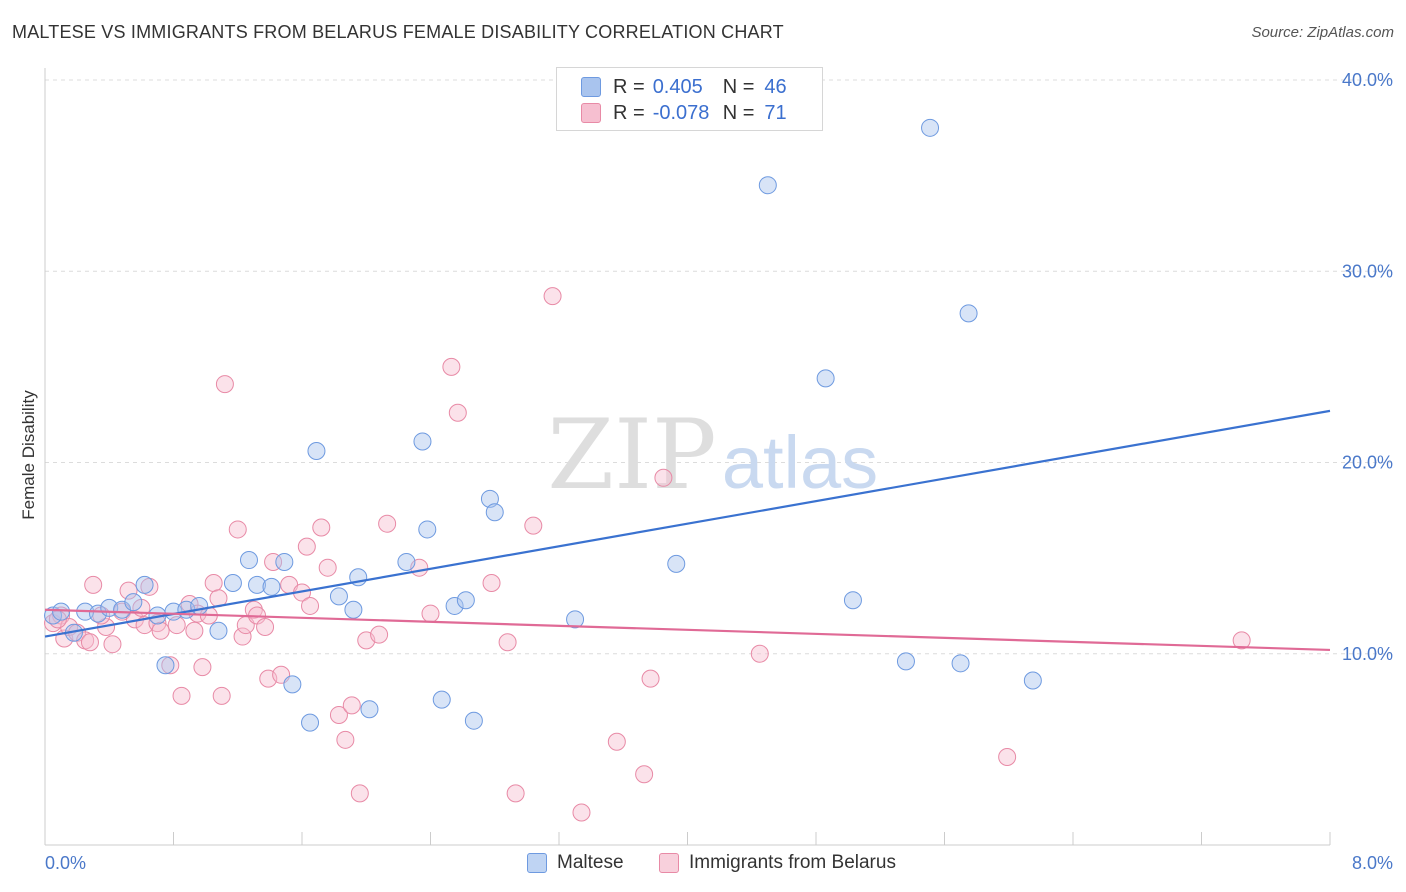 The height and width of the screenshot is (892, 1406). I want to click on legend-row-maltese: R = 0.405 N = 46, so click(684, 87).